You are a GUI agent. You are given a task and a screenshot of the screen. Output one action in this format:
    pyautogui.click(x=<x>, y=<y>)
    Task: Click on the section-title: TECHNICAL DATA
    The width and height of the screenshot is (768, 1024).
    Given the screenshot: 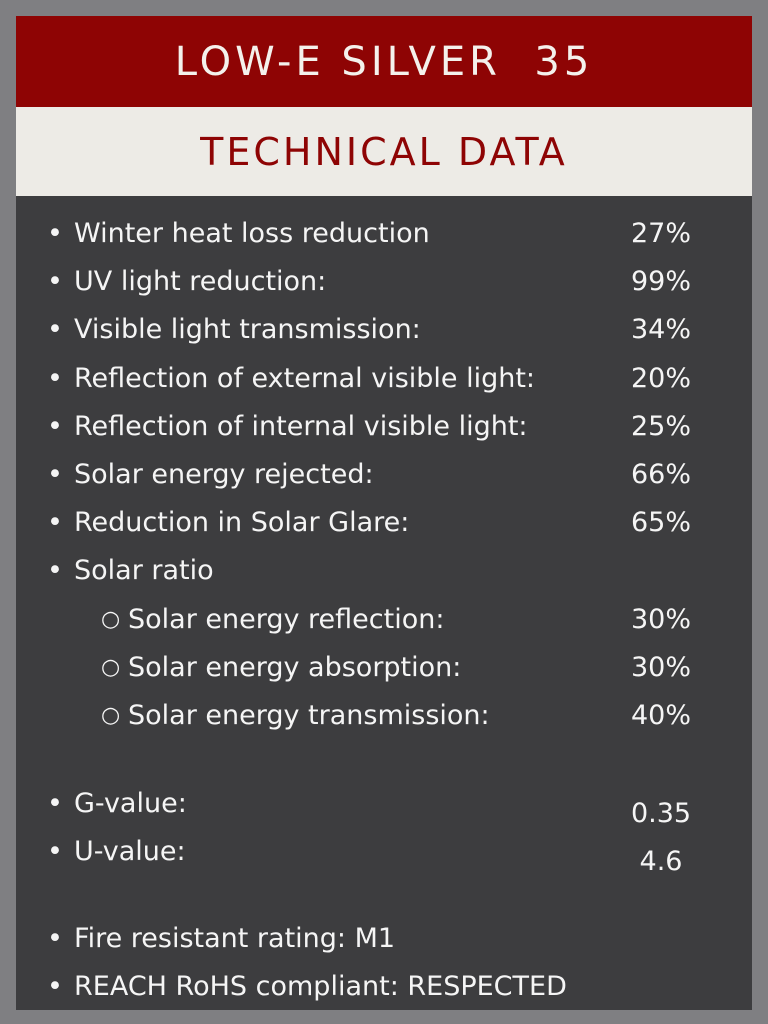 What is the action you would take?
    pyautogui.click(x=384, y=151)
    